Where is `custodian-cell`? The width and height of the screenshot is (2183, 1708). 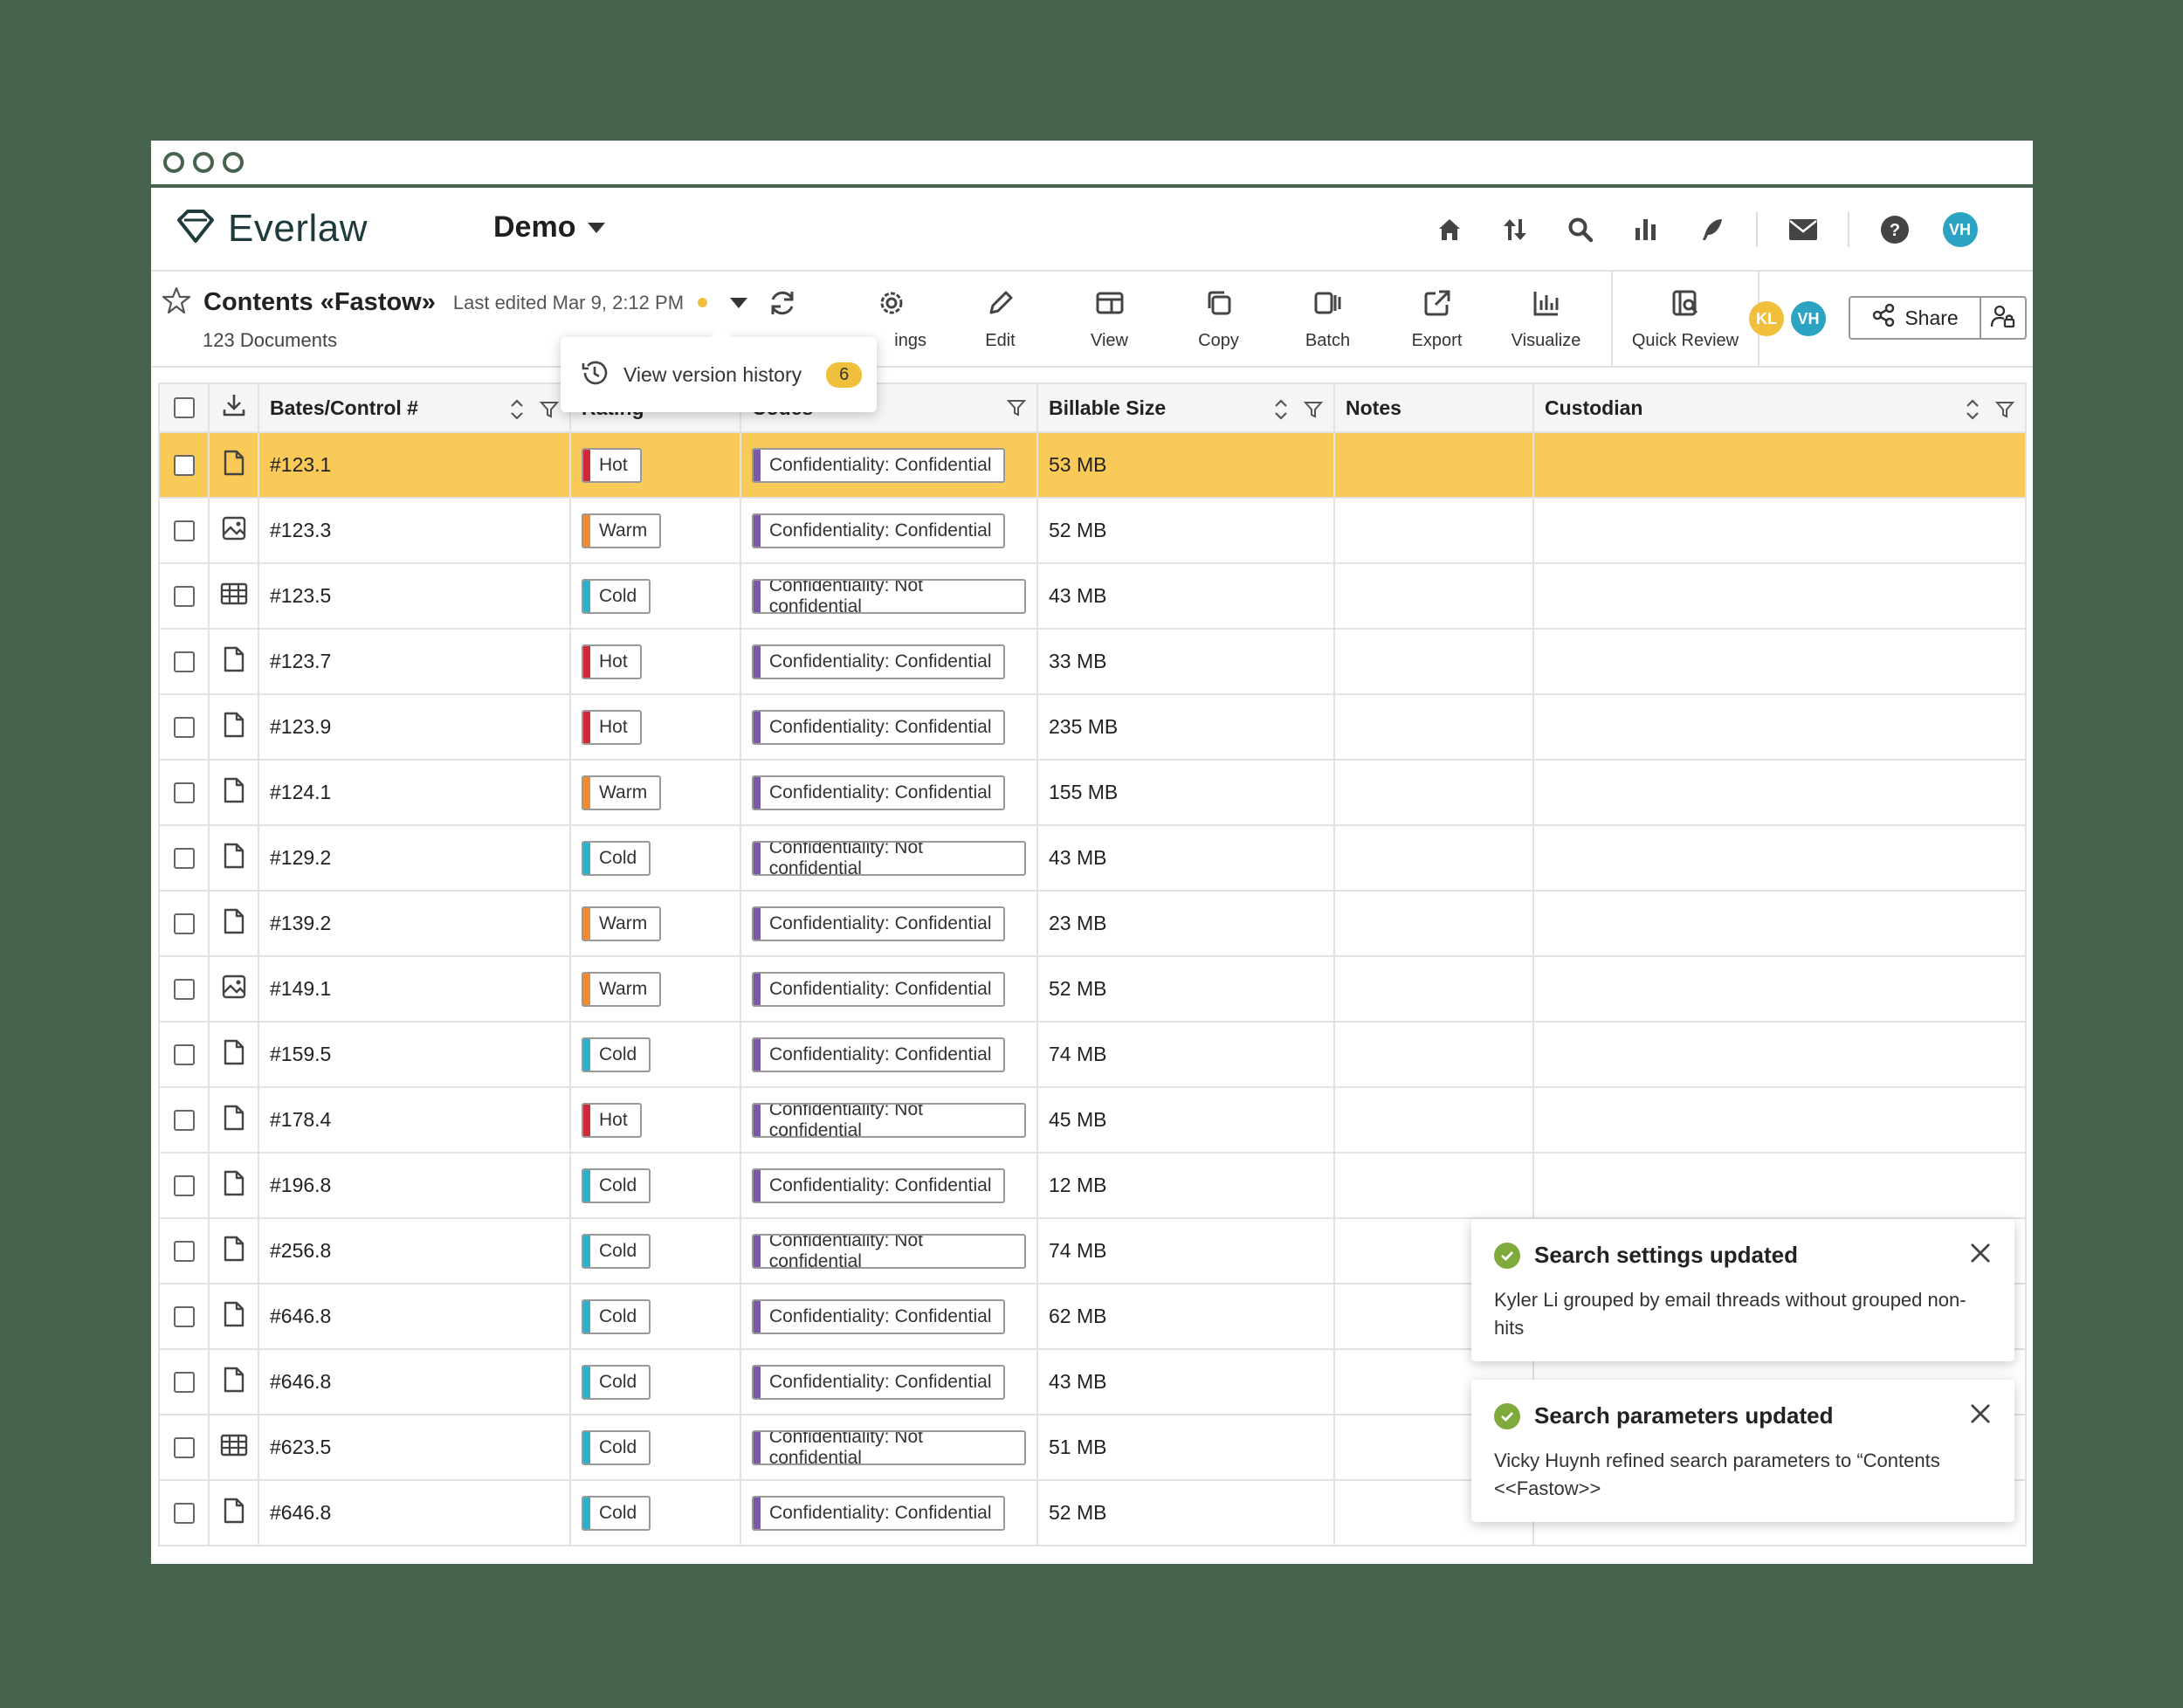
custodian-cell is located at coordinates (1779, 1054).